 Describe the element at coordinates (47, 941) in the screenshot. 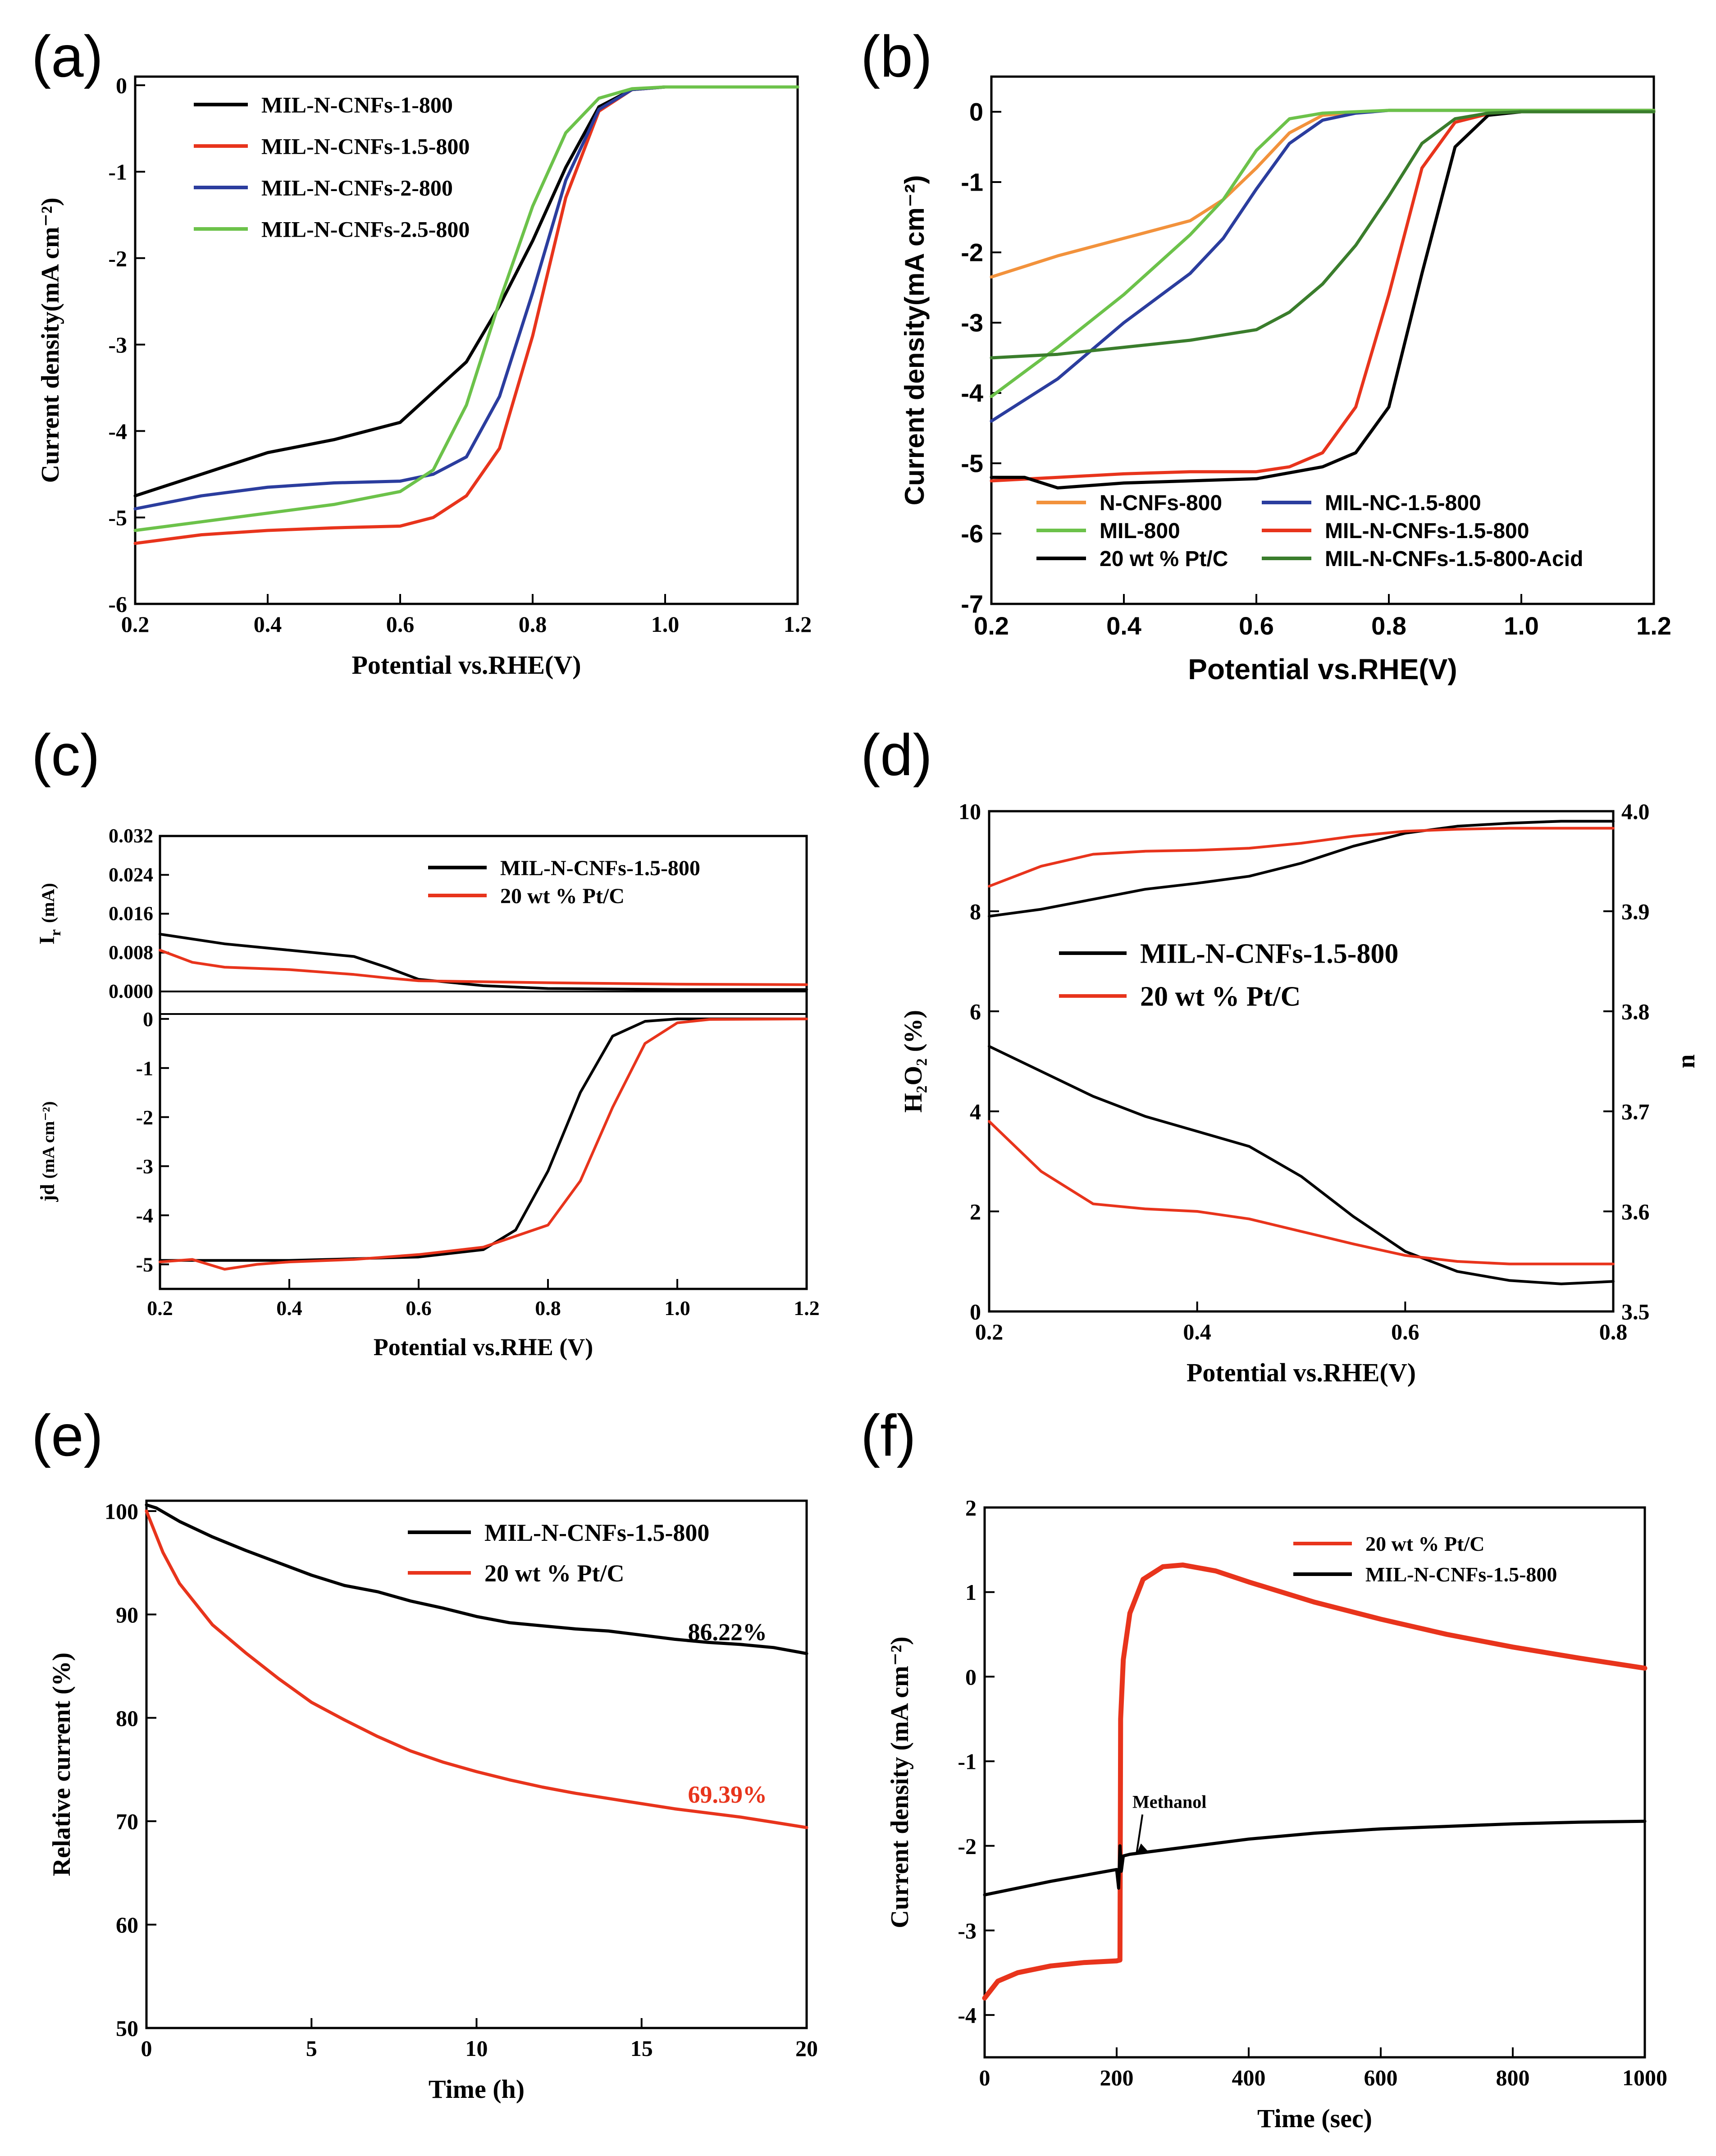

I see `y-label-main: I` at that location.